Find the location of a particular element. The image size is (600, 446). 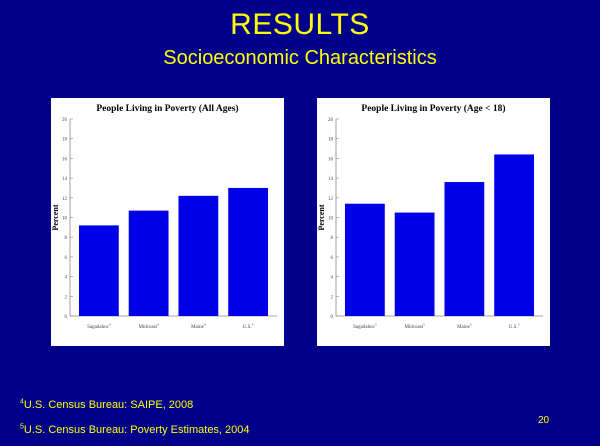

footnote-2-marker: 5 is located at coordinates (22, 427).